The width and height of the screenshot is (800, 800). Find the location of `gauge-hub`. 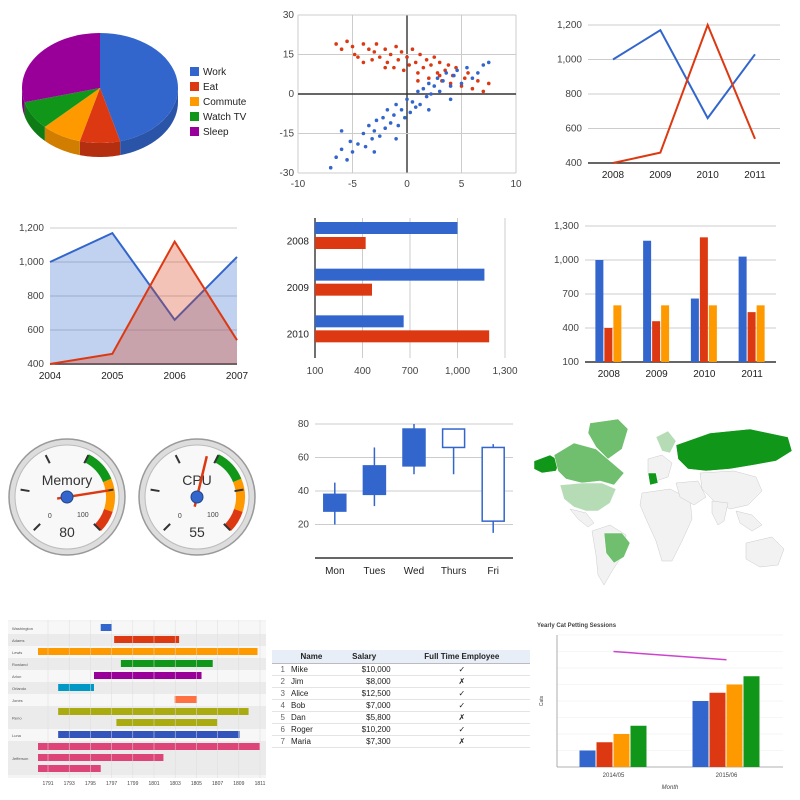

gauge-hub is located at coordinates (197, 497).